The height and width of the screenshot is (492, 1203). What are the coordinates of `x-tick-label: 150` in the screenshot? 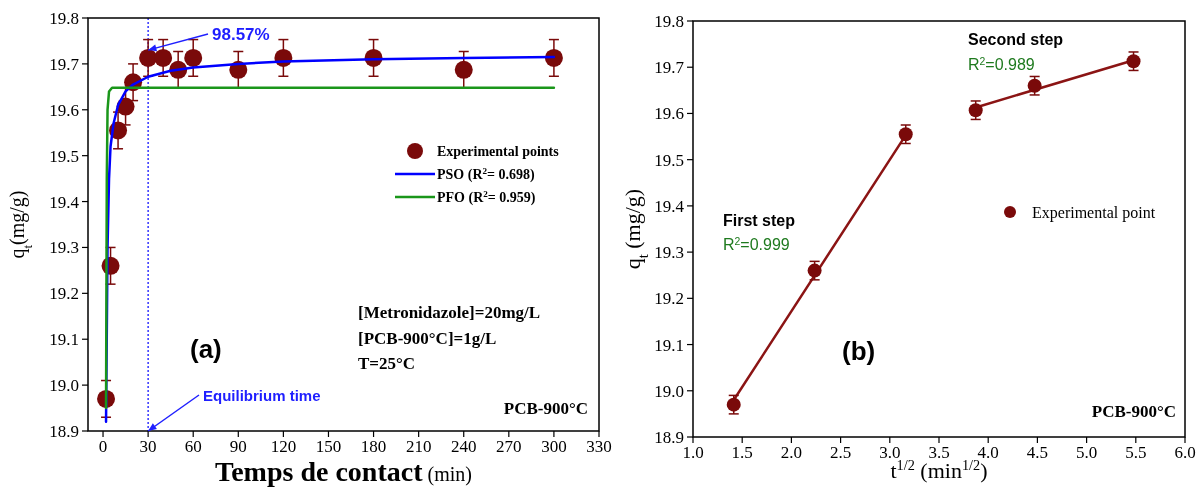 It's located at (328, 446).